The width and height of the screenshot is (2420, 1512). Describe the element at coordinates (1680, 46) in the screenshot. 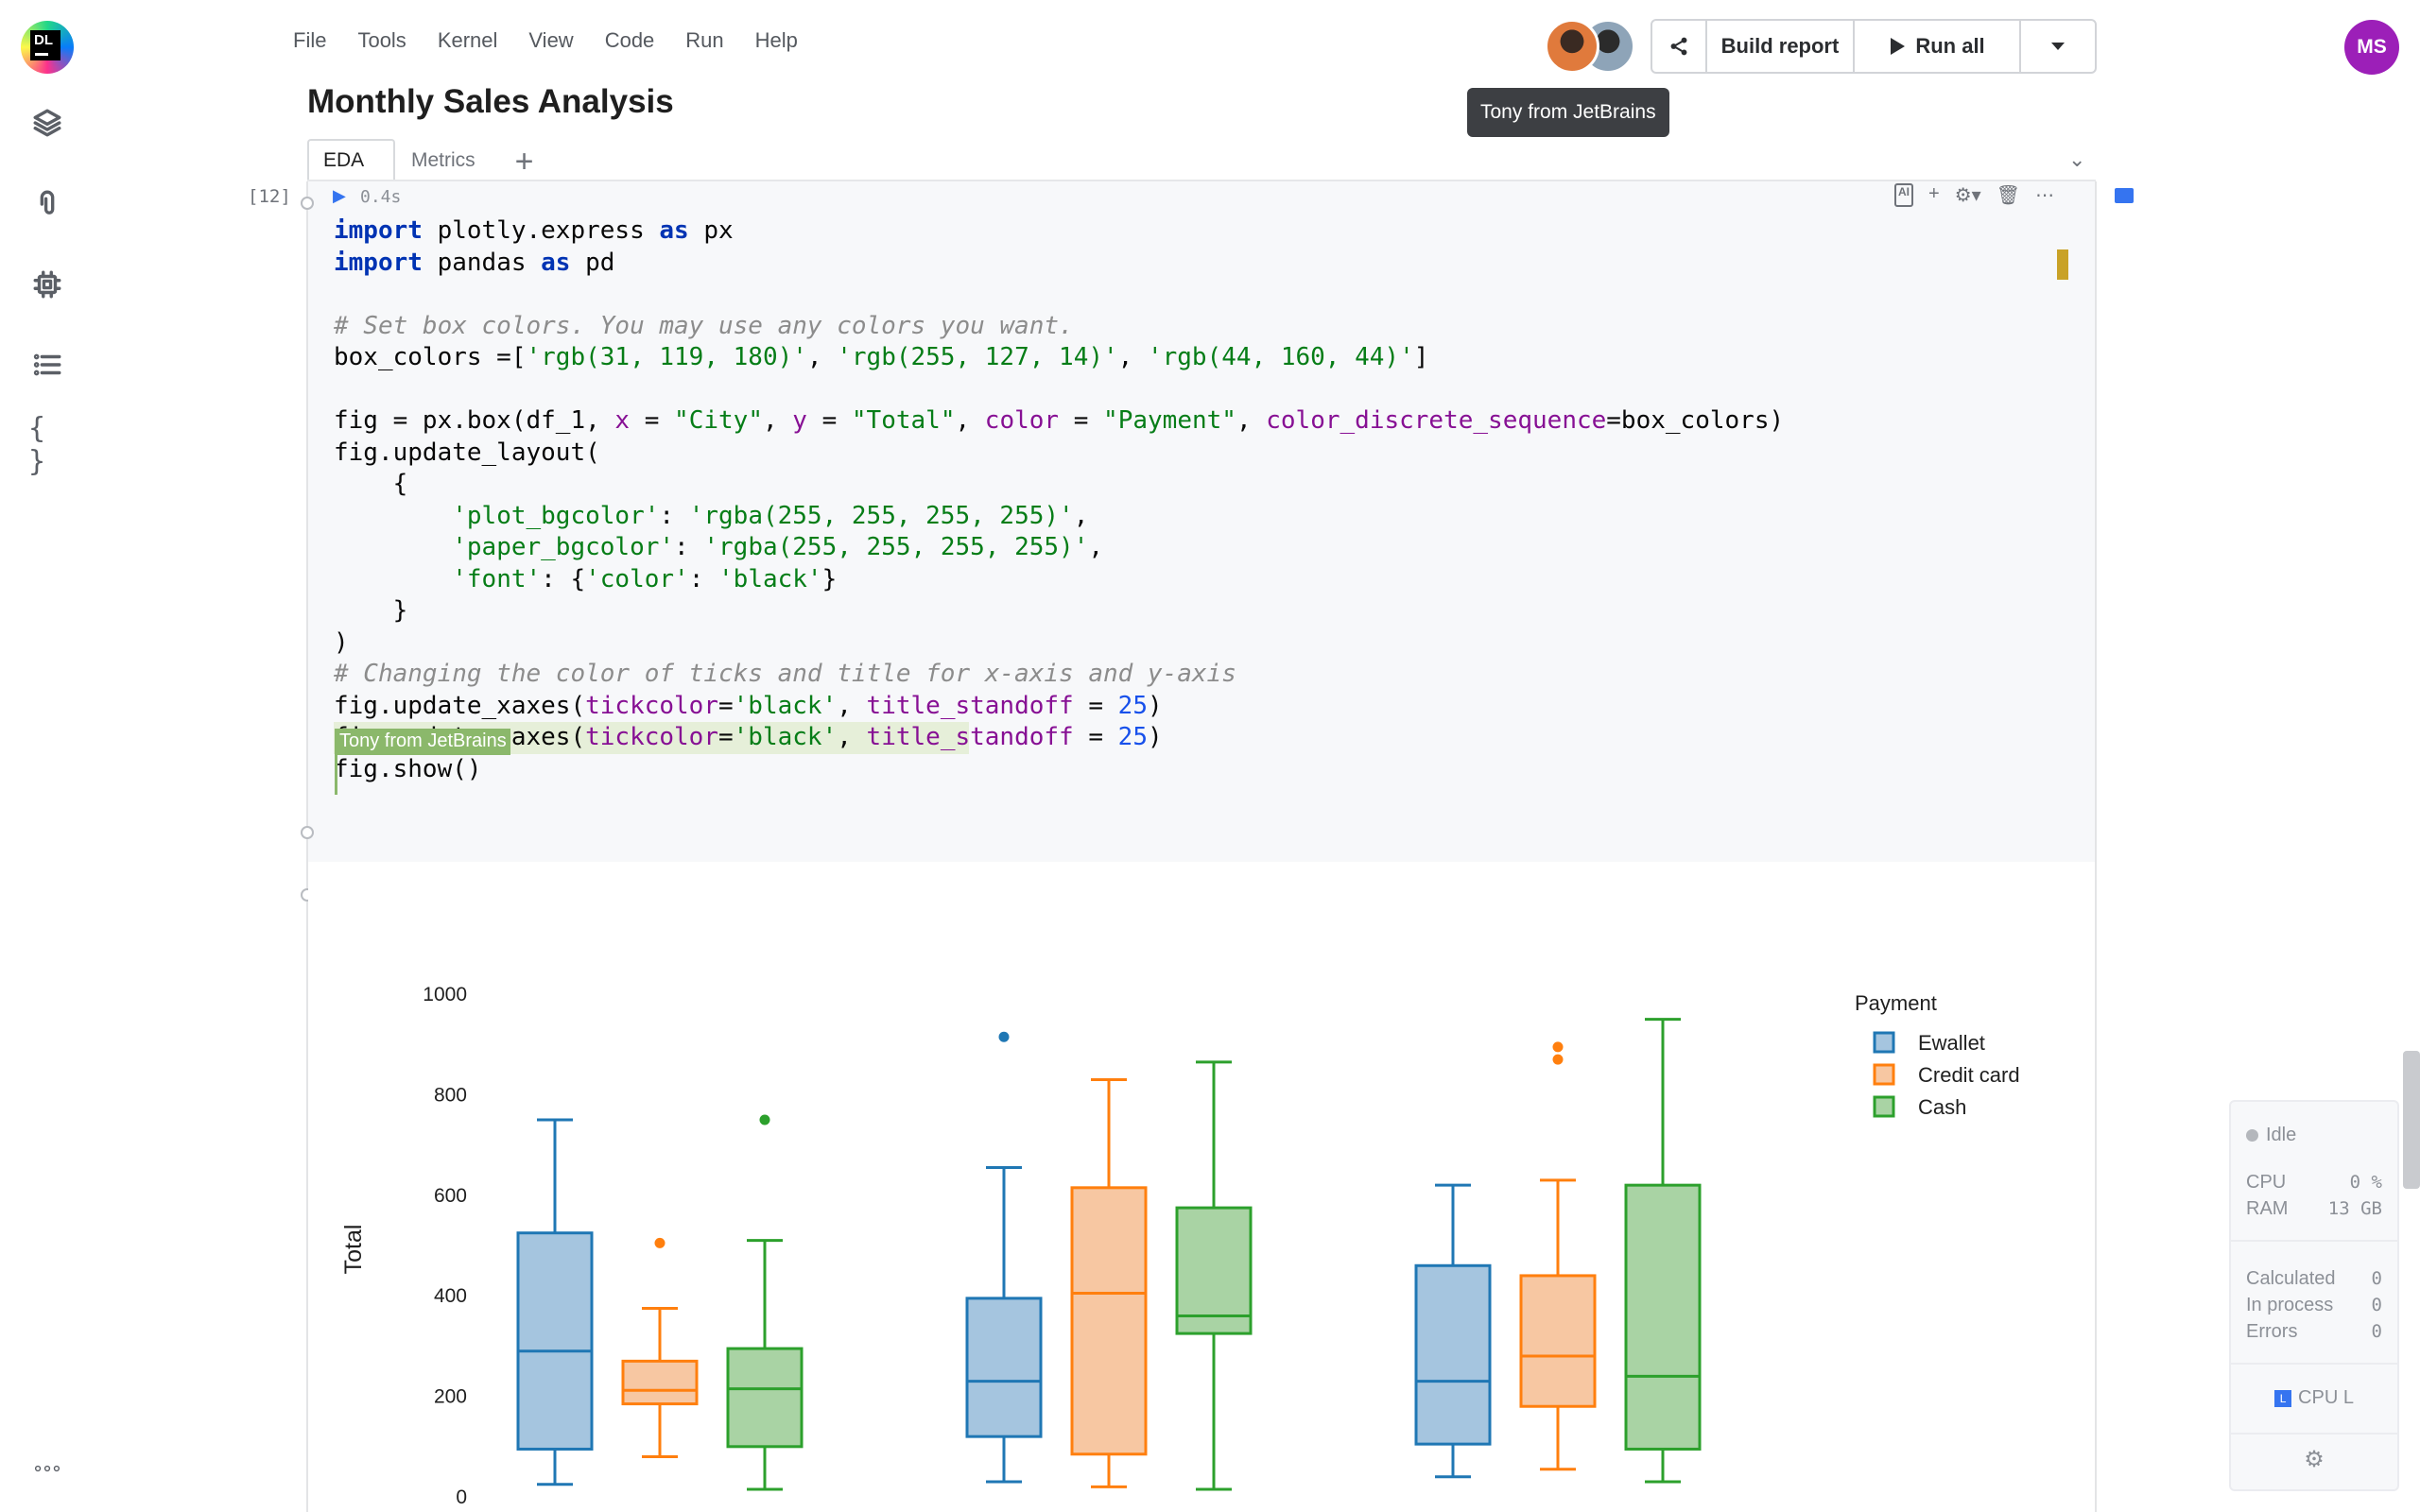

I see `share-button` at that location.